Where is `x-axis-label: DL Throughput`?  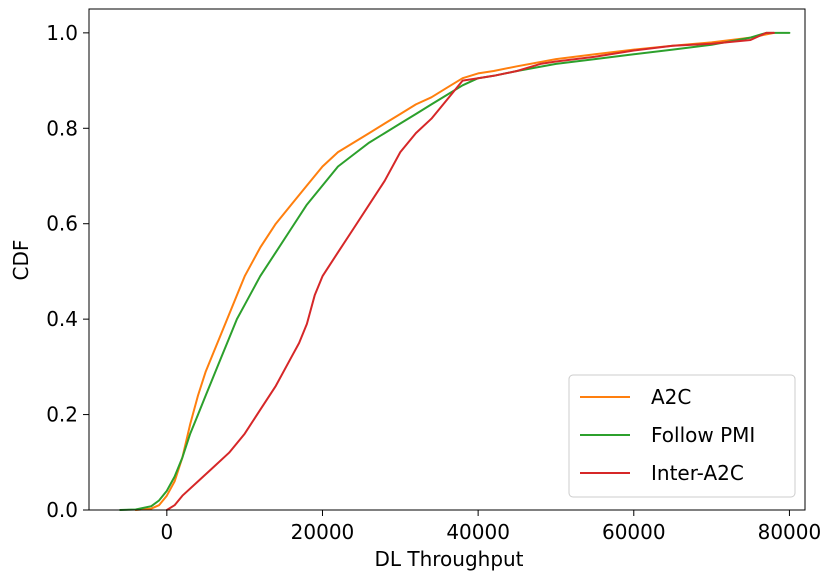
x-axis-label: DL Throughput is located at coordinates (448, 559).